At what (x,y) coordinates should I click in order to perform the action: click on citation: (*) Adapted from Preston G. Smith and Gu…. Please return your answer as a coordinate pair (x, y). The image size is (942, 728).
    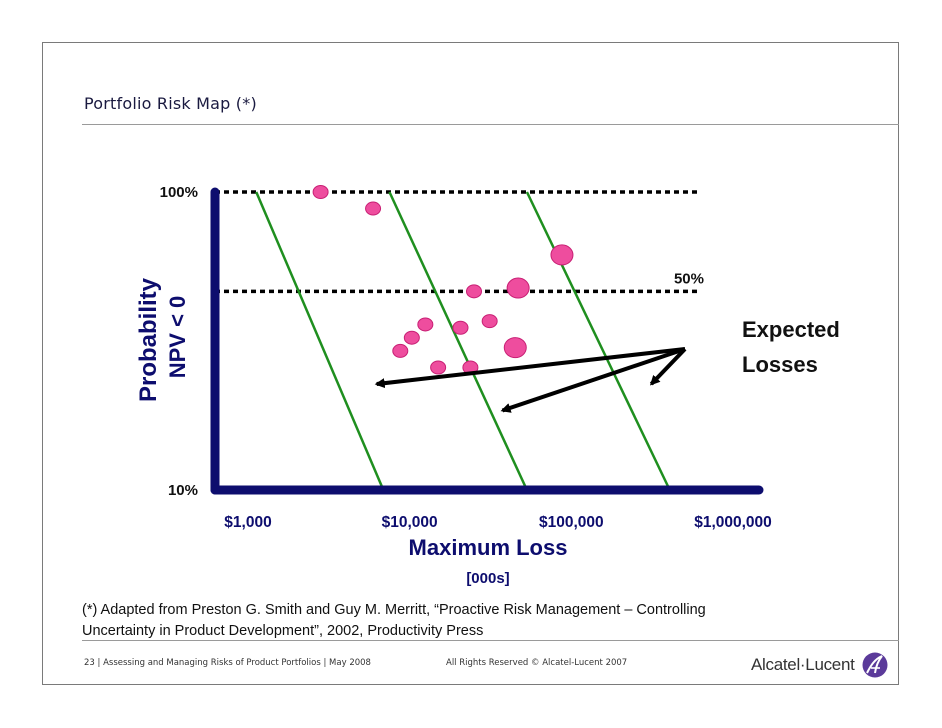
    Looking at the image, I should click on (462, 621).